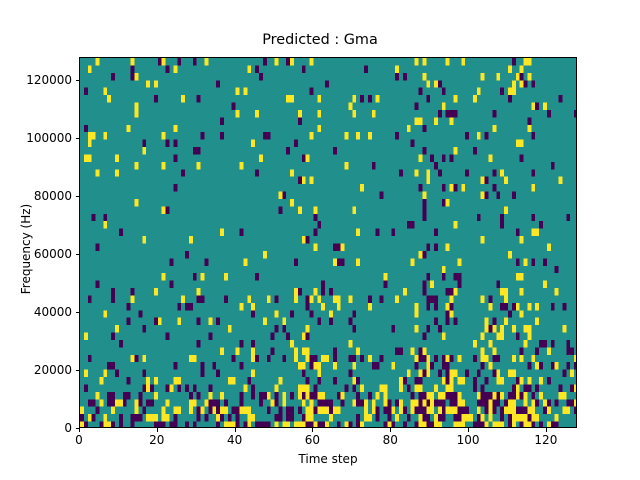 This screenshot has height=480, width=640. Describe the element at coordinates (49, 80) in the screenshot. I see `y-tick-label: 120000` at that location.